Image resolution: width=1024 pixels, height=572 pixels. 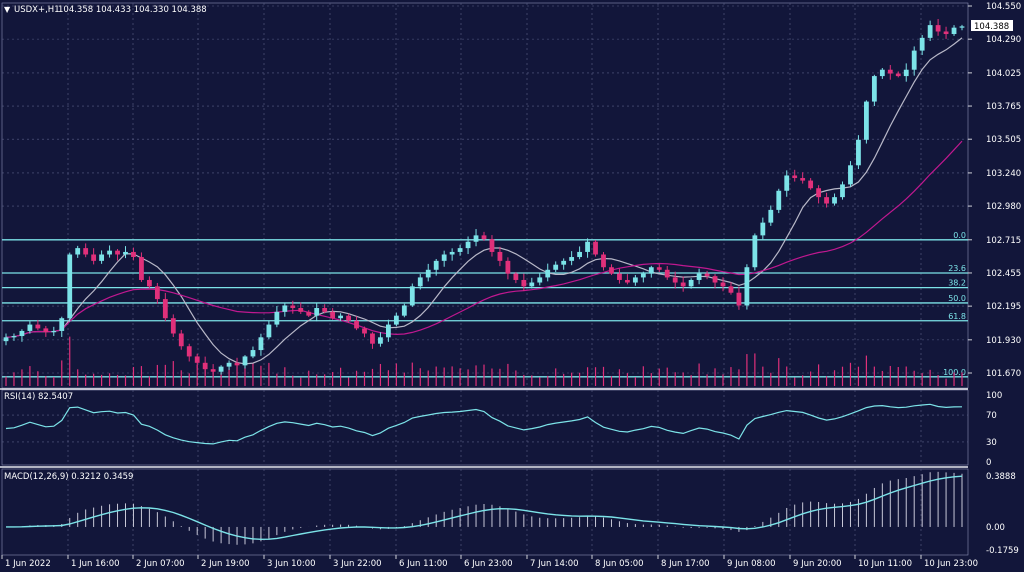 I want to click on macd-indicator, so click(x=484, y=508).